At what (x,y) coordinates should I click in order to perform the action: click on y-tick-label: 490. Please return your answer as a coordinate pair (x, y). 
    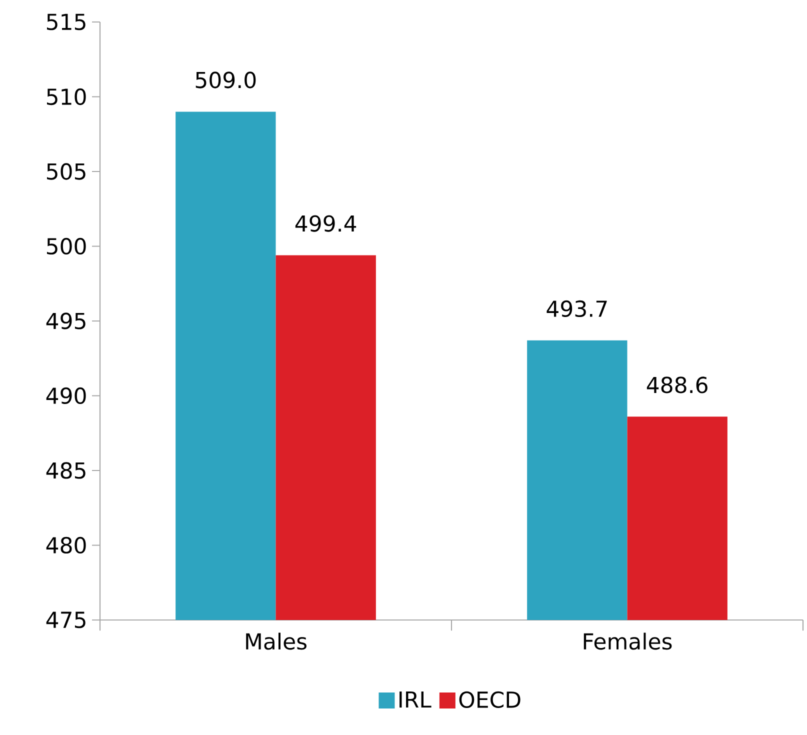
    Looking at the image, I should click on (66, 395).